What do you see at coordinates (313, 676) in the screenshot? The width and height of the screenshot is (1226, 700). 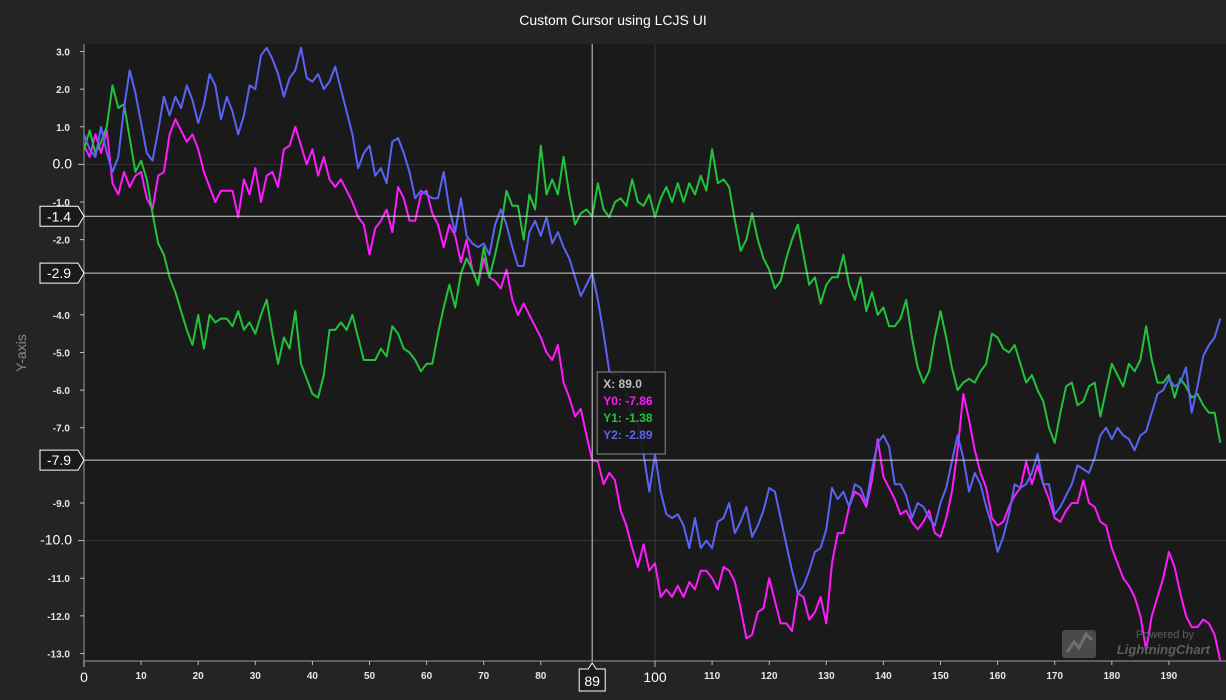 I see `x-tick-label: 40` at bounding box center [313, 676].